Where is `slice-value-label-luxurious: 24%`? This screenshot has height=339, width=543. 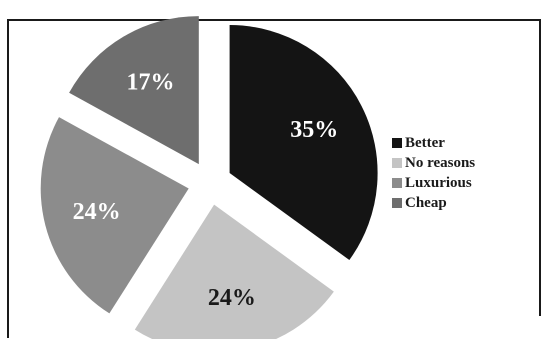
slice-value-label-luxurious: 24% is located at coordinates (97, 212).